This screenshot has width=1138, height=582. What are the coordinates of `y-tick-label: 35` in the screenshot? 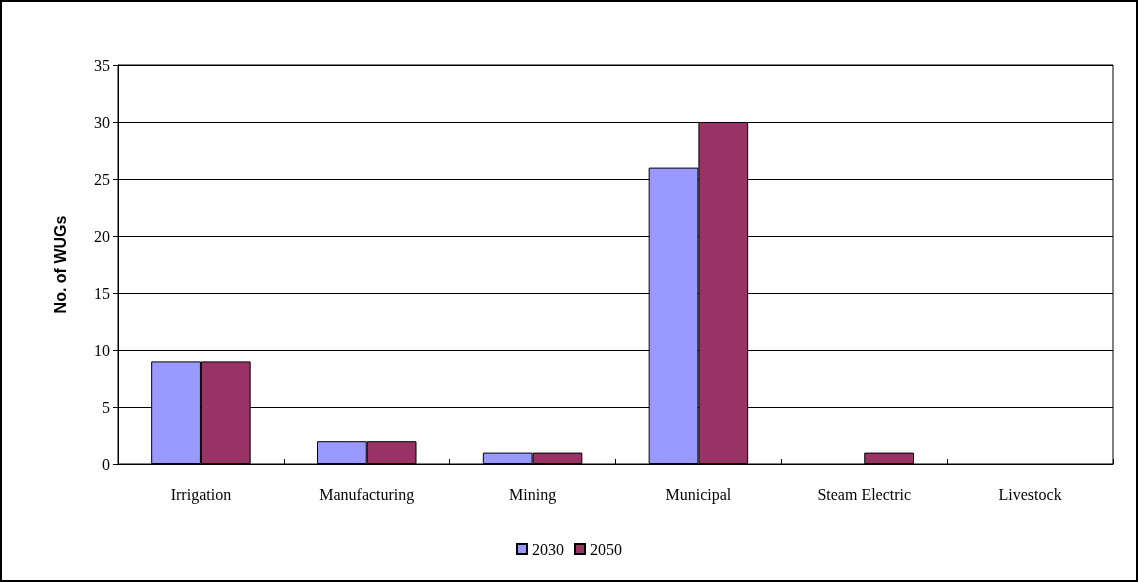 It's located at (102, 65).